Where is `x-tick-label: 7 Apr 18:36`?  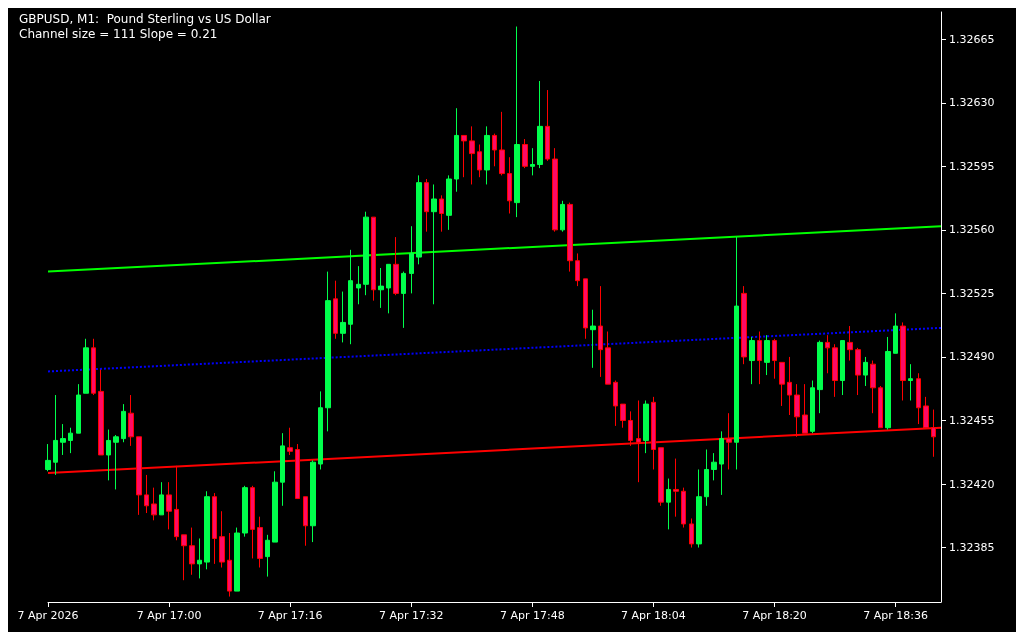
x-tick-label: 7 Apr 18:36 is located at coordinates (895, 615).